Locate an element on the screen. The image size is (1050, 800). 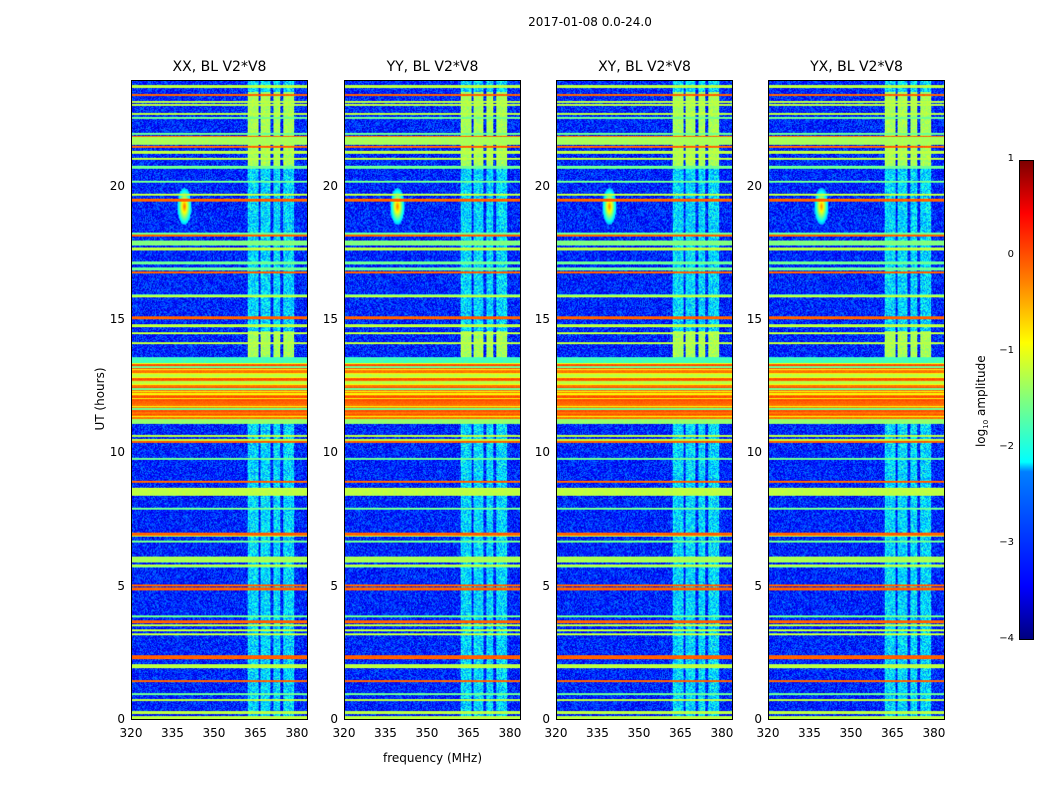
colorbar-tick-label: −1 is located at coordinates (1006, 350).